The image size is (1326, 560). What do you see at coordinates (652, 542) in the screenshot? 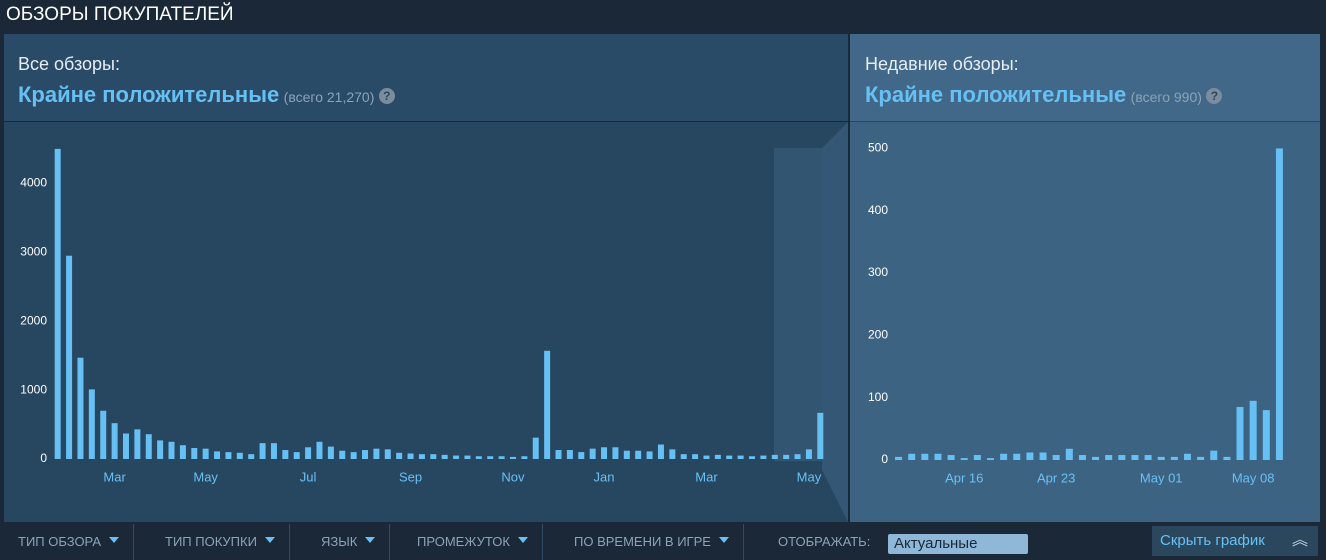
I see `filter-dropdown: ПО ВРЕМЕНИ В ИГРЕ` at bounding box center [652, 542].